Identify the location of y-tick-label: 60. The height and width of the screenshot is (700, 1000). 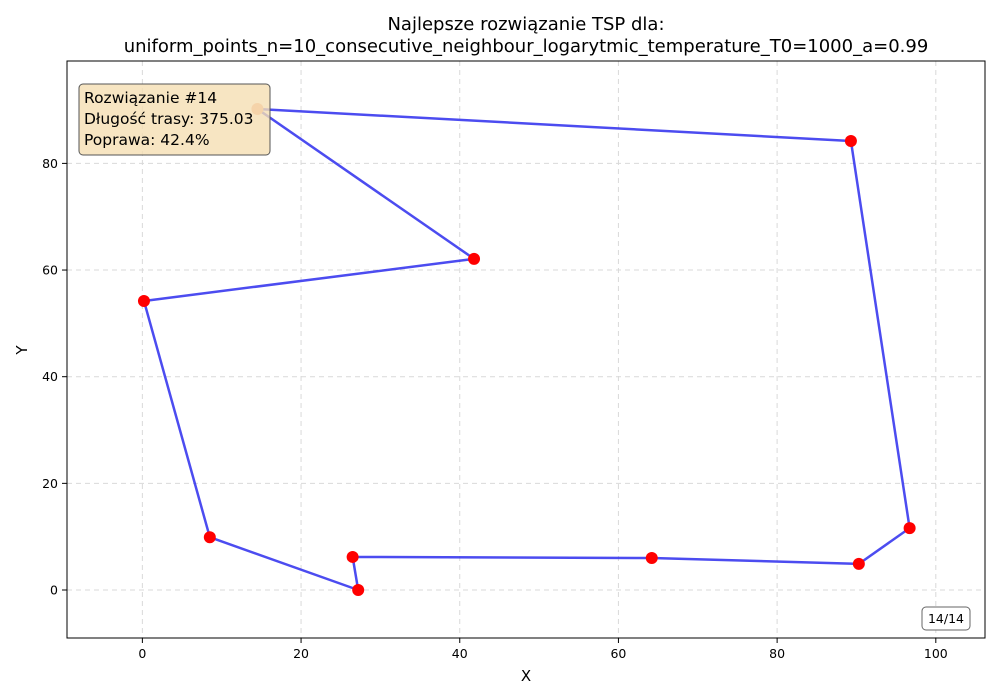
(50, 270).